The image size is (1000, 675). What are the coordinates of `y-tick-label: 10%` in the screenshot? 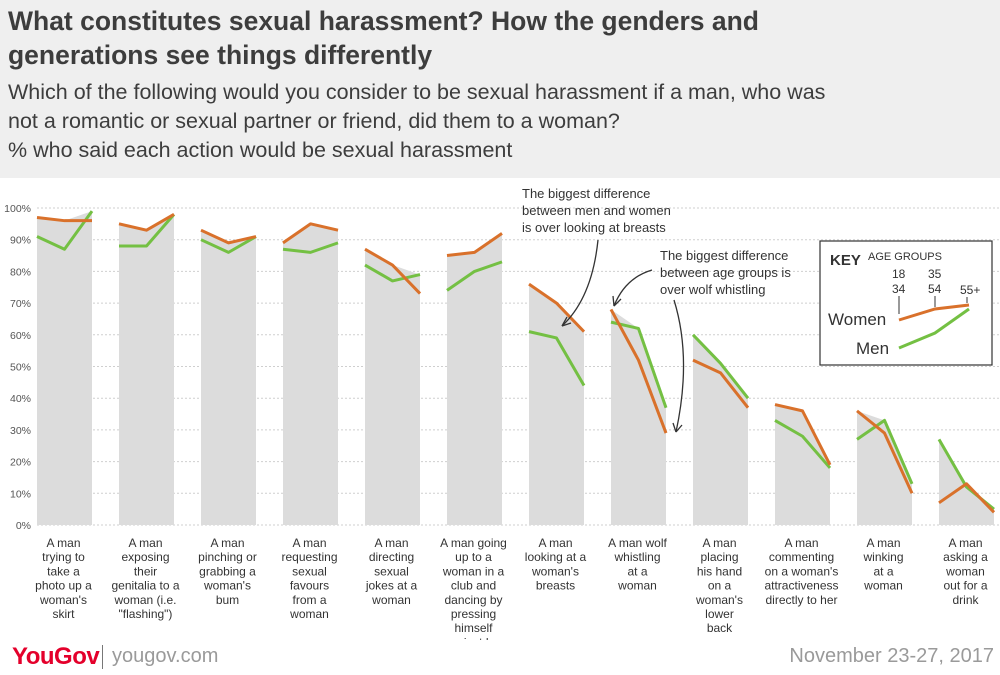 It's located at (20, 494).